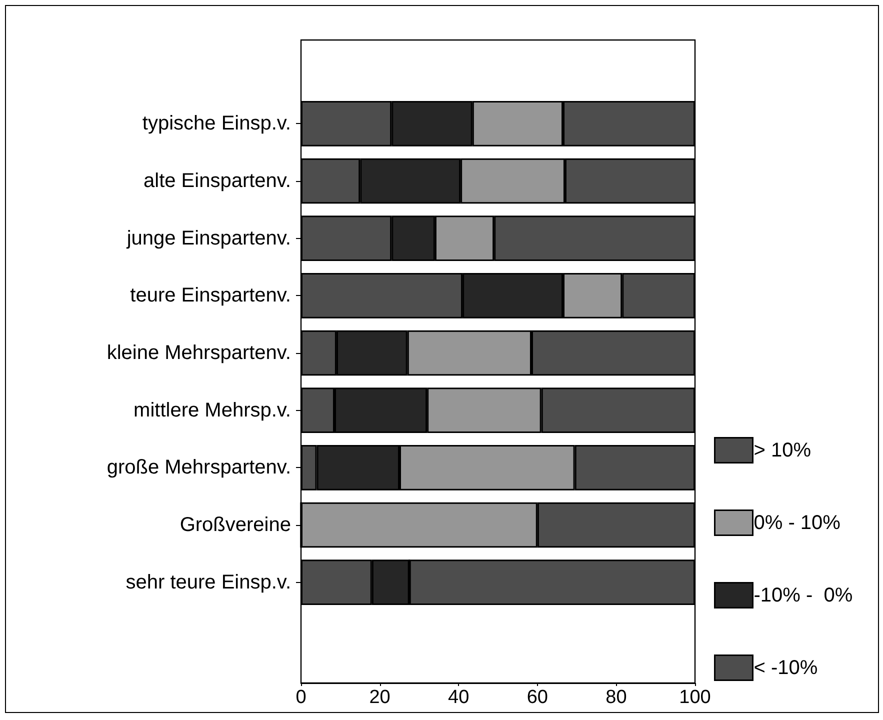  Describe the element at coordinates (208, 238) in the screenshot. I see `y-tick-label: junge Einspartenv.` at that location.